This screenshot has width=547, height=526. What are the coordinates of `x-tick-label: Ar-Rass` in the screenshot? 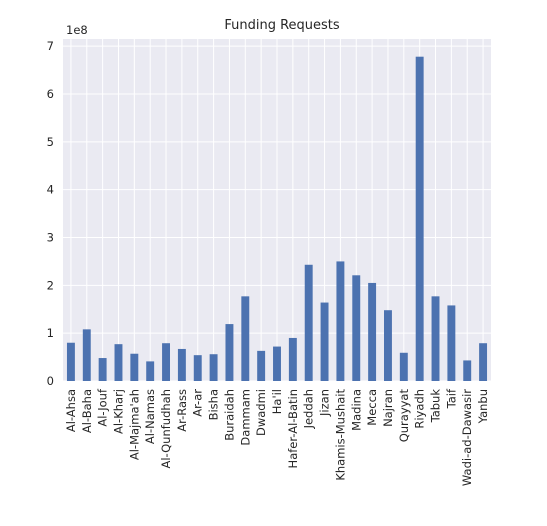 It's located at (182, 410).